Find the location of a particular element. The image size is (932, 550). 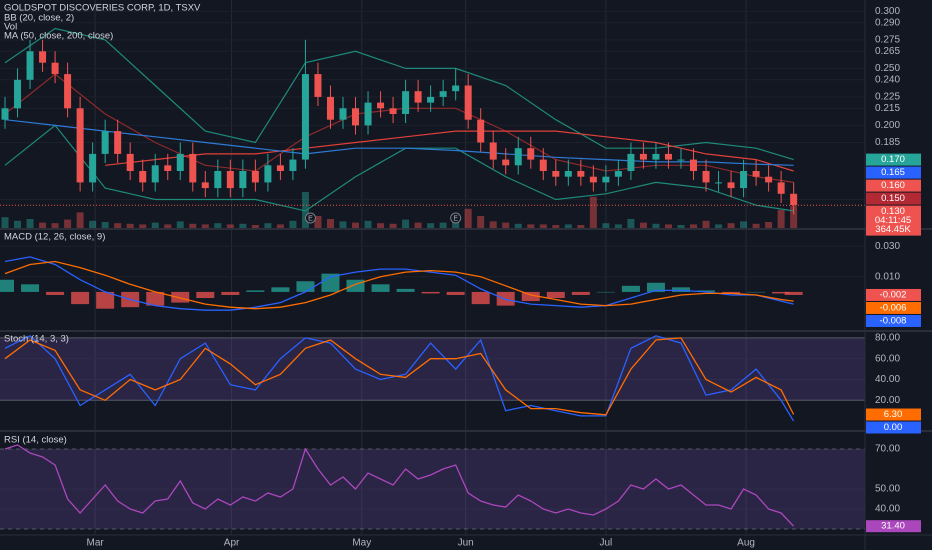

y-tick-label: 0.030 is located at coordinates (887, 246).